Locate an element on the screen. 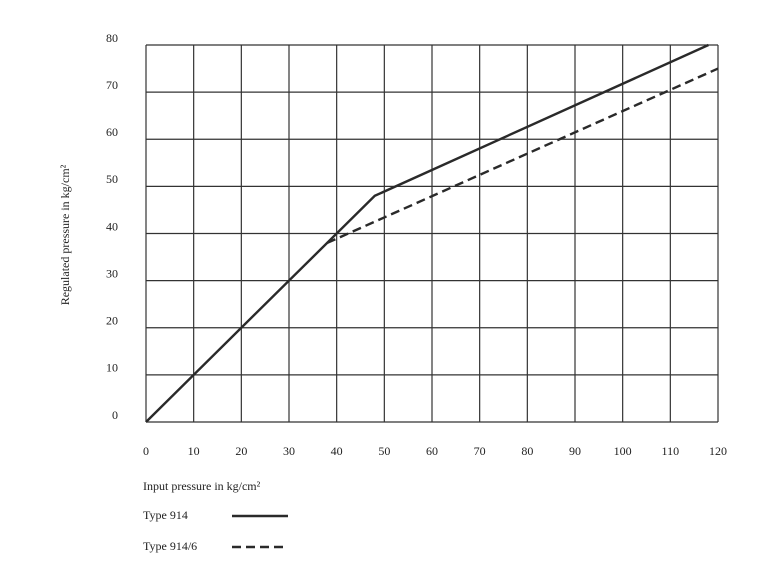  y-tick-label: 70 is located at coordinates (112, 85).